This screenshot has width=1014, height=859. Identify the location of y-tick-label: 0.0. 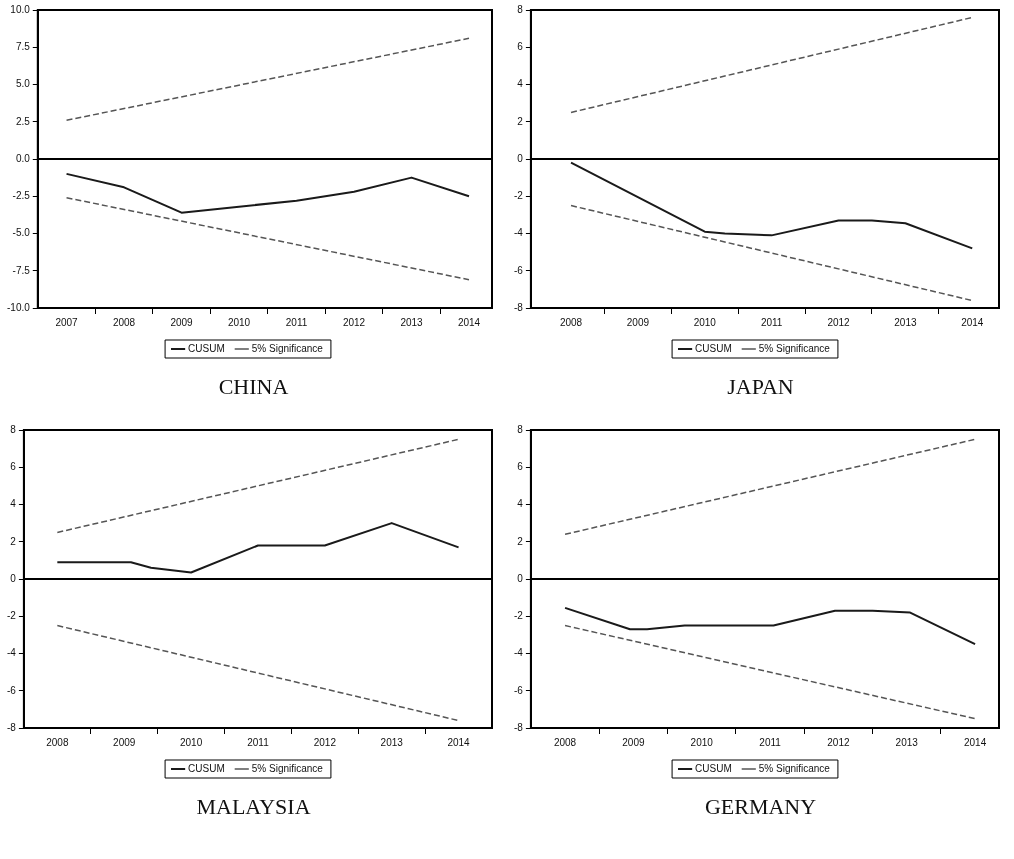
(23, 158).